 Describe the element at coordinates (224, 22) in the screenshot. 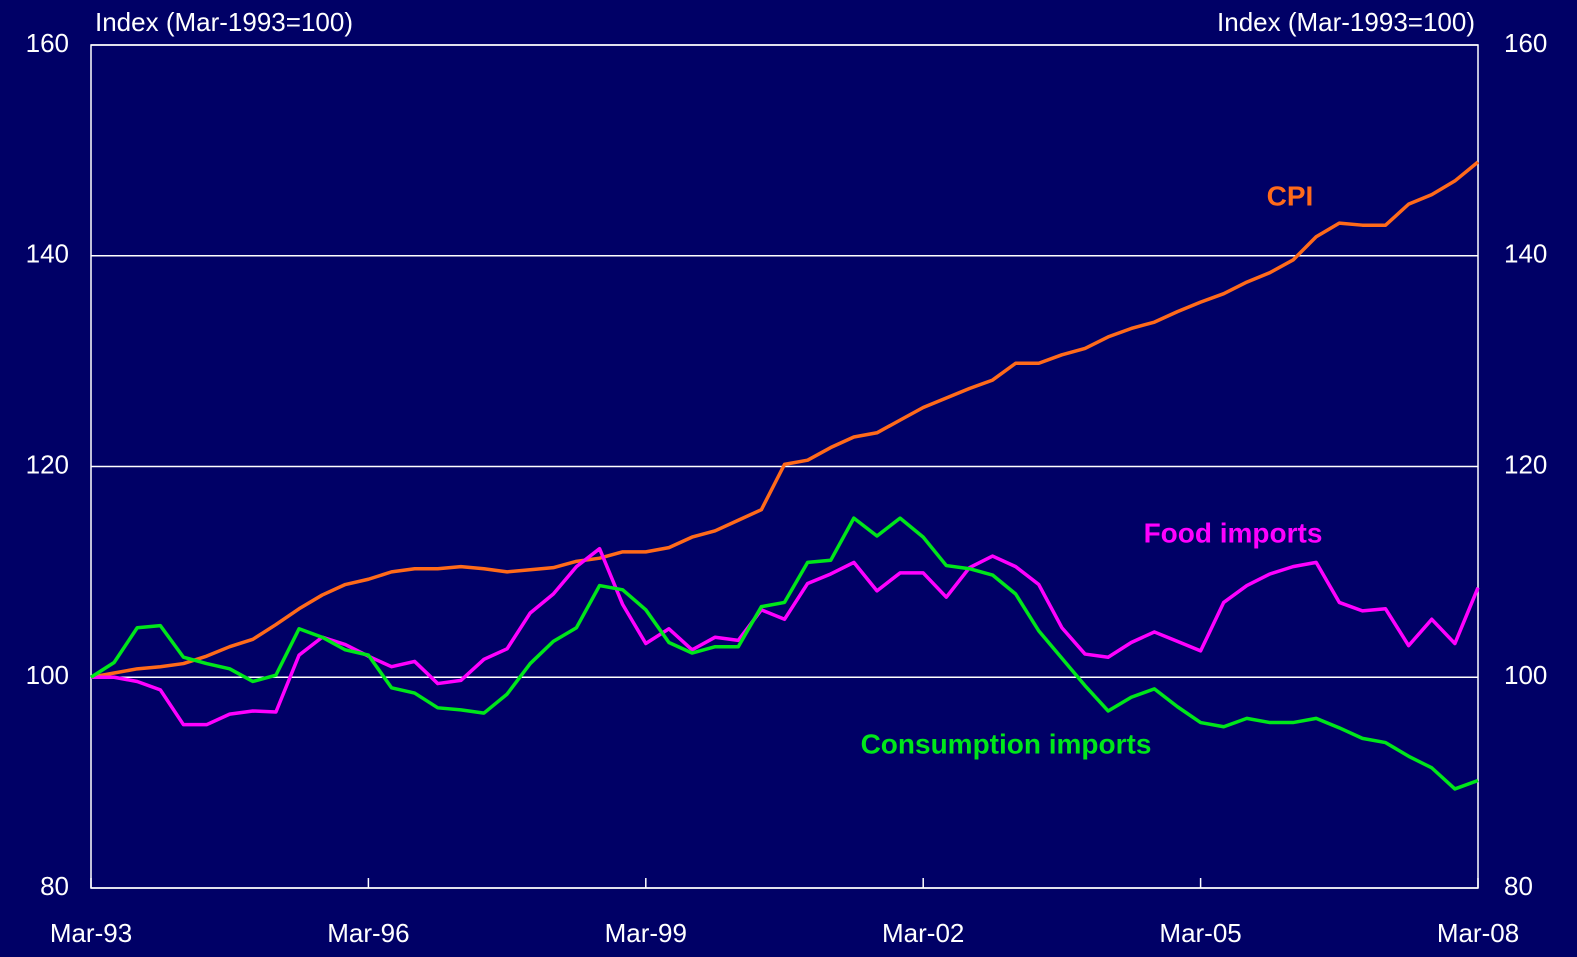

I see `y-axis-label: Index (Mar-1993=100)` at that location.